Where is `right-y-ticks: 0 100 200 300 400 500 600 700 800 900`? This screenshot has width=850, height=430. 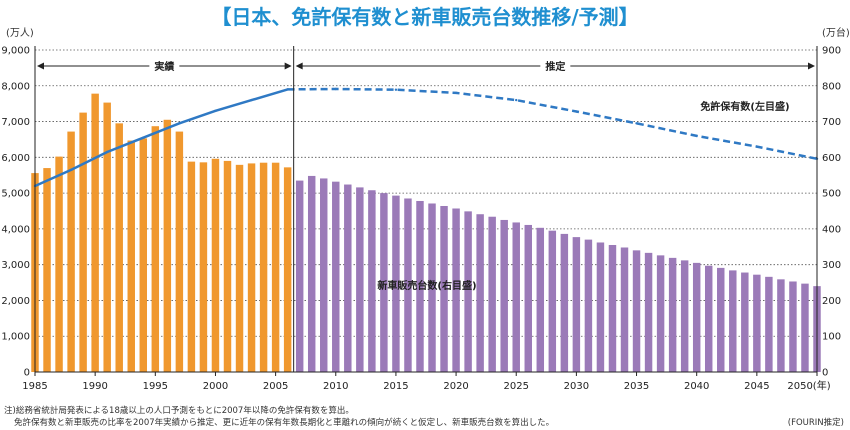 right-y-ticks: 0 100 200 300 400 500 600 700 800 900 is located at coordinates (831, 212).